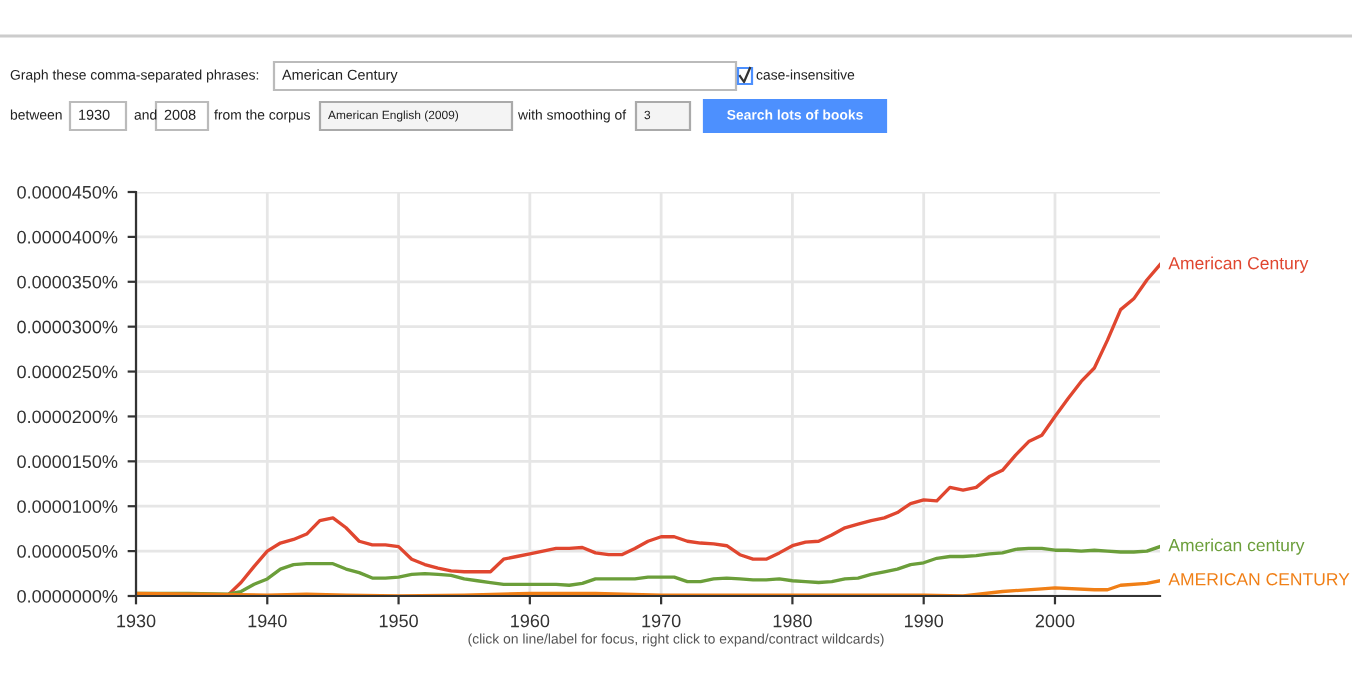  Describe the element at coordinates (1055, 621) in the screenshot. I see `x-tick-label: 2000` at that location.